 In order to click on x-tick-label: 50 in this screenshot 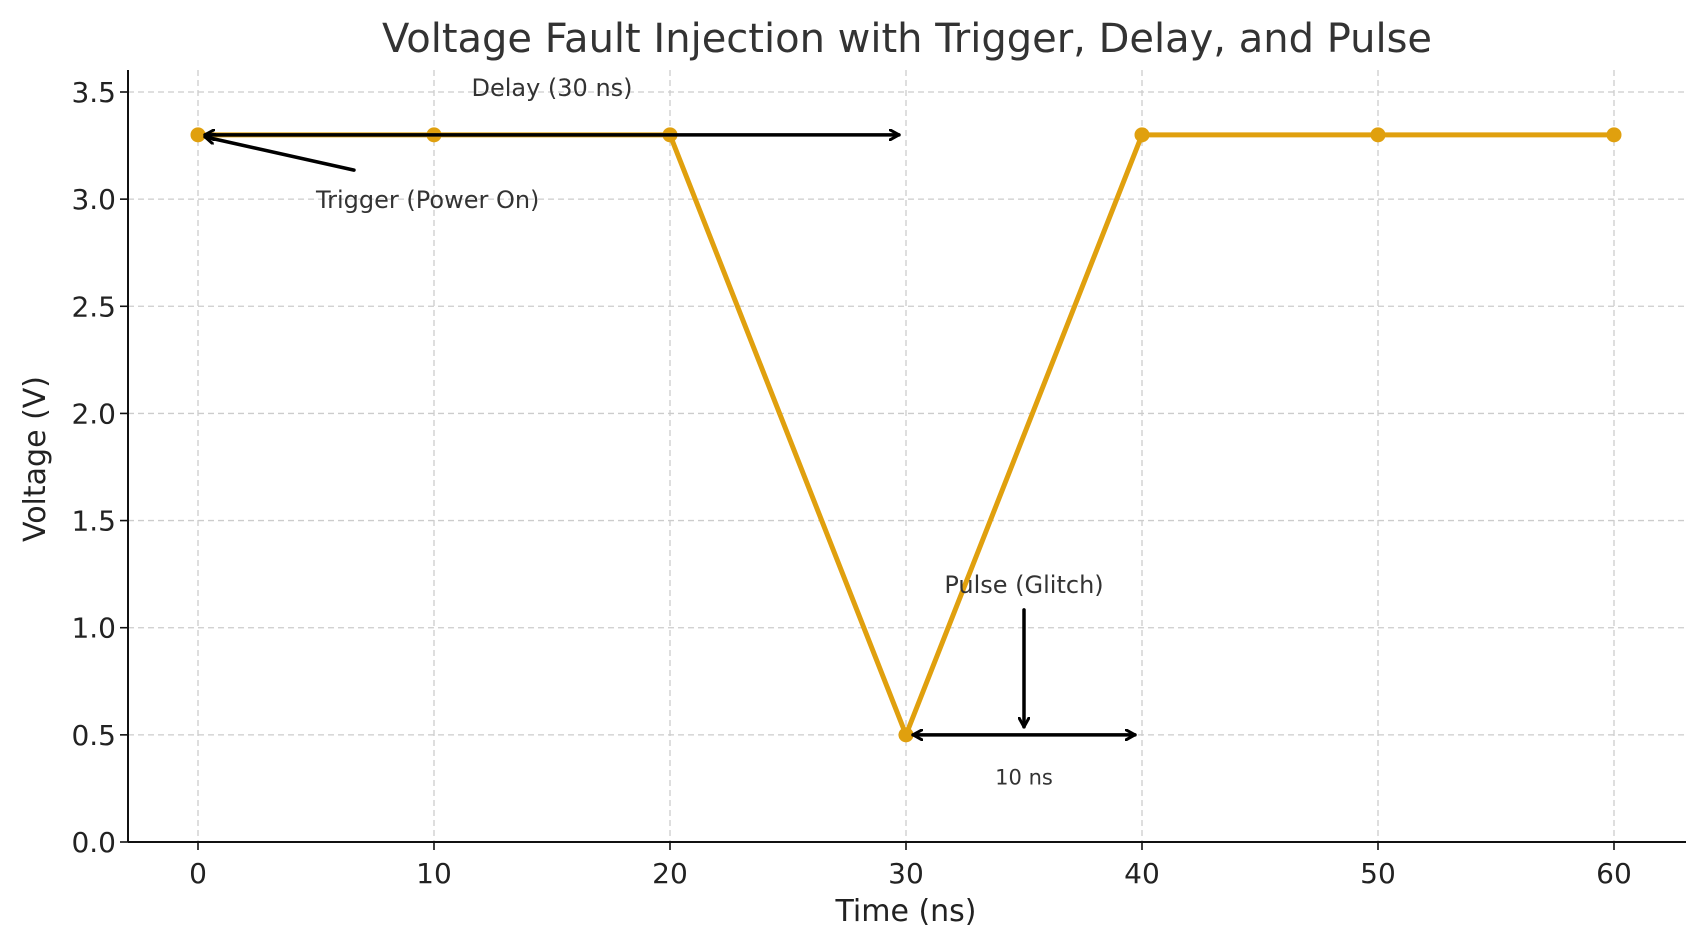, I will do `click(1378, 873)`.